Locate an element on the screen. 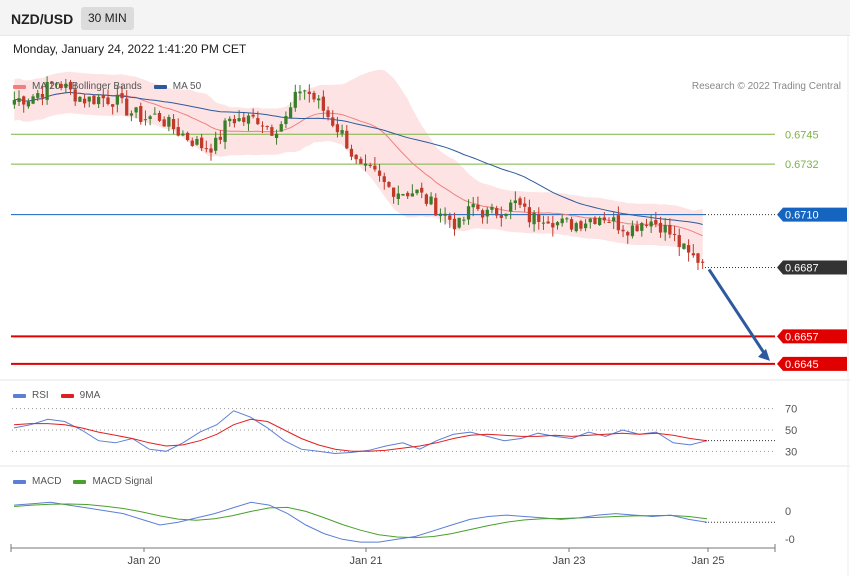 This screenshot has height=576, width=850. main-legend: MA 20 + Bollinger Bands MA 50 is located at coordinates (107, 86).